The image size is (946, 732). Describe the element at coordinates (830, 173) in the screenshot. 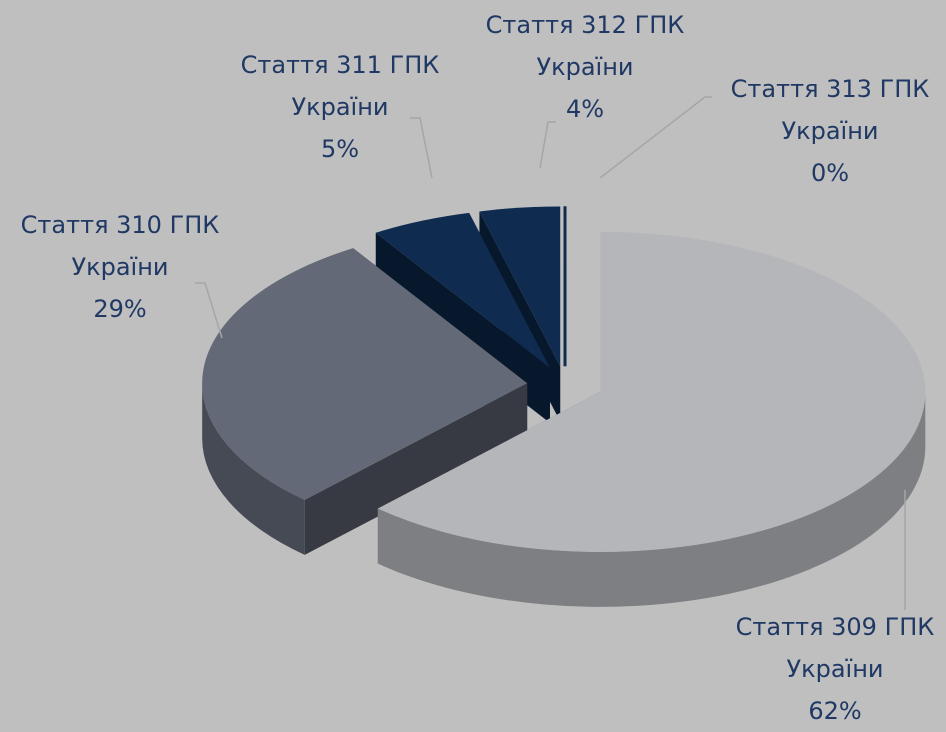

I see `slice-value-label: 0%` at that location.